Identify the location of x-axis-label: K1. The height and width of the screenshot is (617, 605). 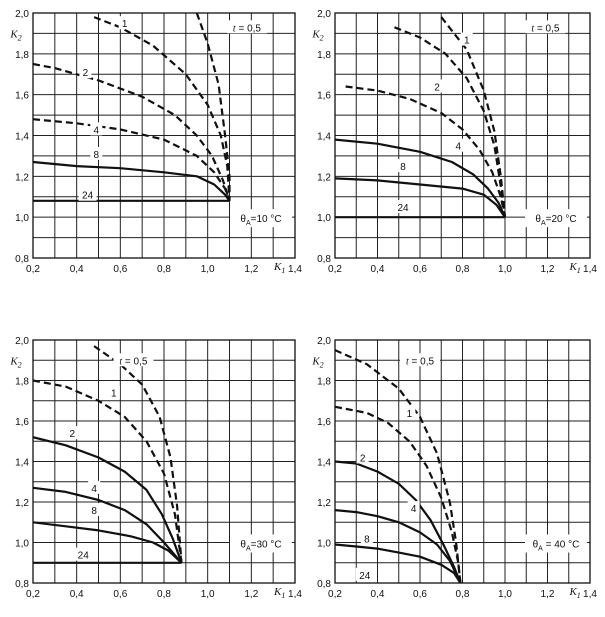
(279, 593).